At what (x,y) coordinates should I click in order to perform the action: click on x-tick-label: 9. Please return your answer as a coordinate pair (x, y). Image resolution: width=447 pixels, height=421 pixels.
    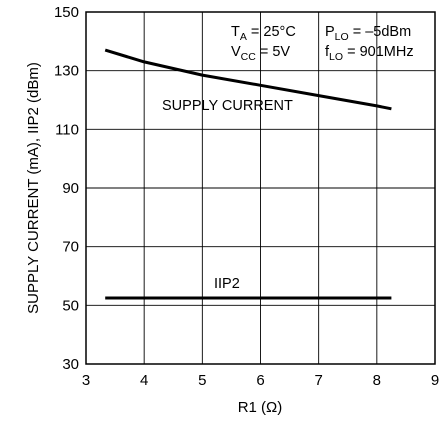
    Looking at the image, I should click on (435, 380).